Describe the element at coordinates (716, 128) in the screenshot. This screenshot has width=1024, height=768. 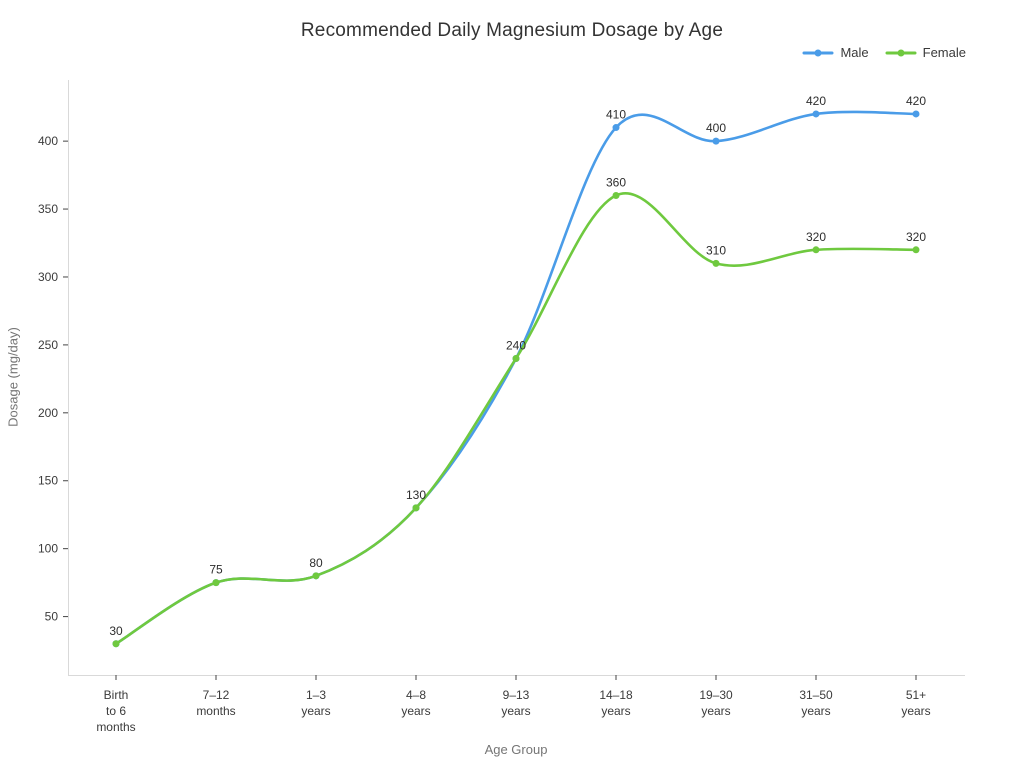
I see `data-label: 400` at that location.